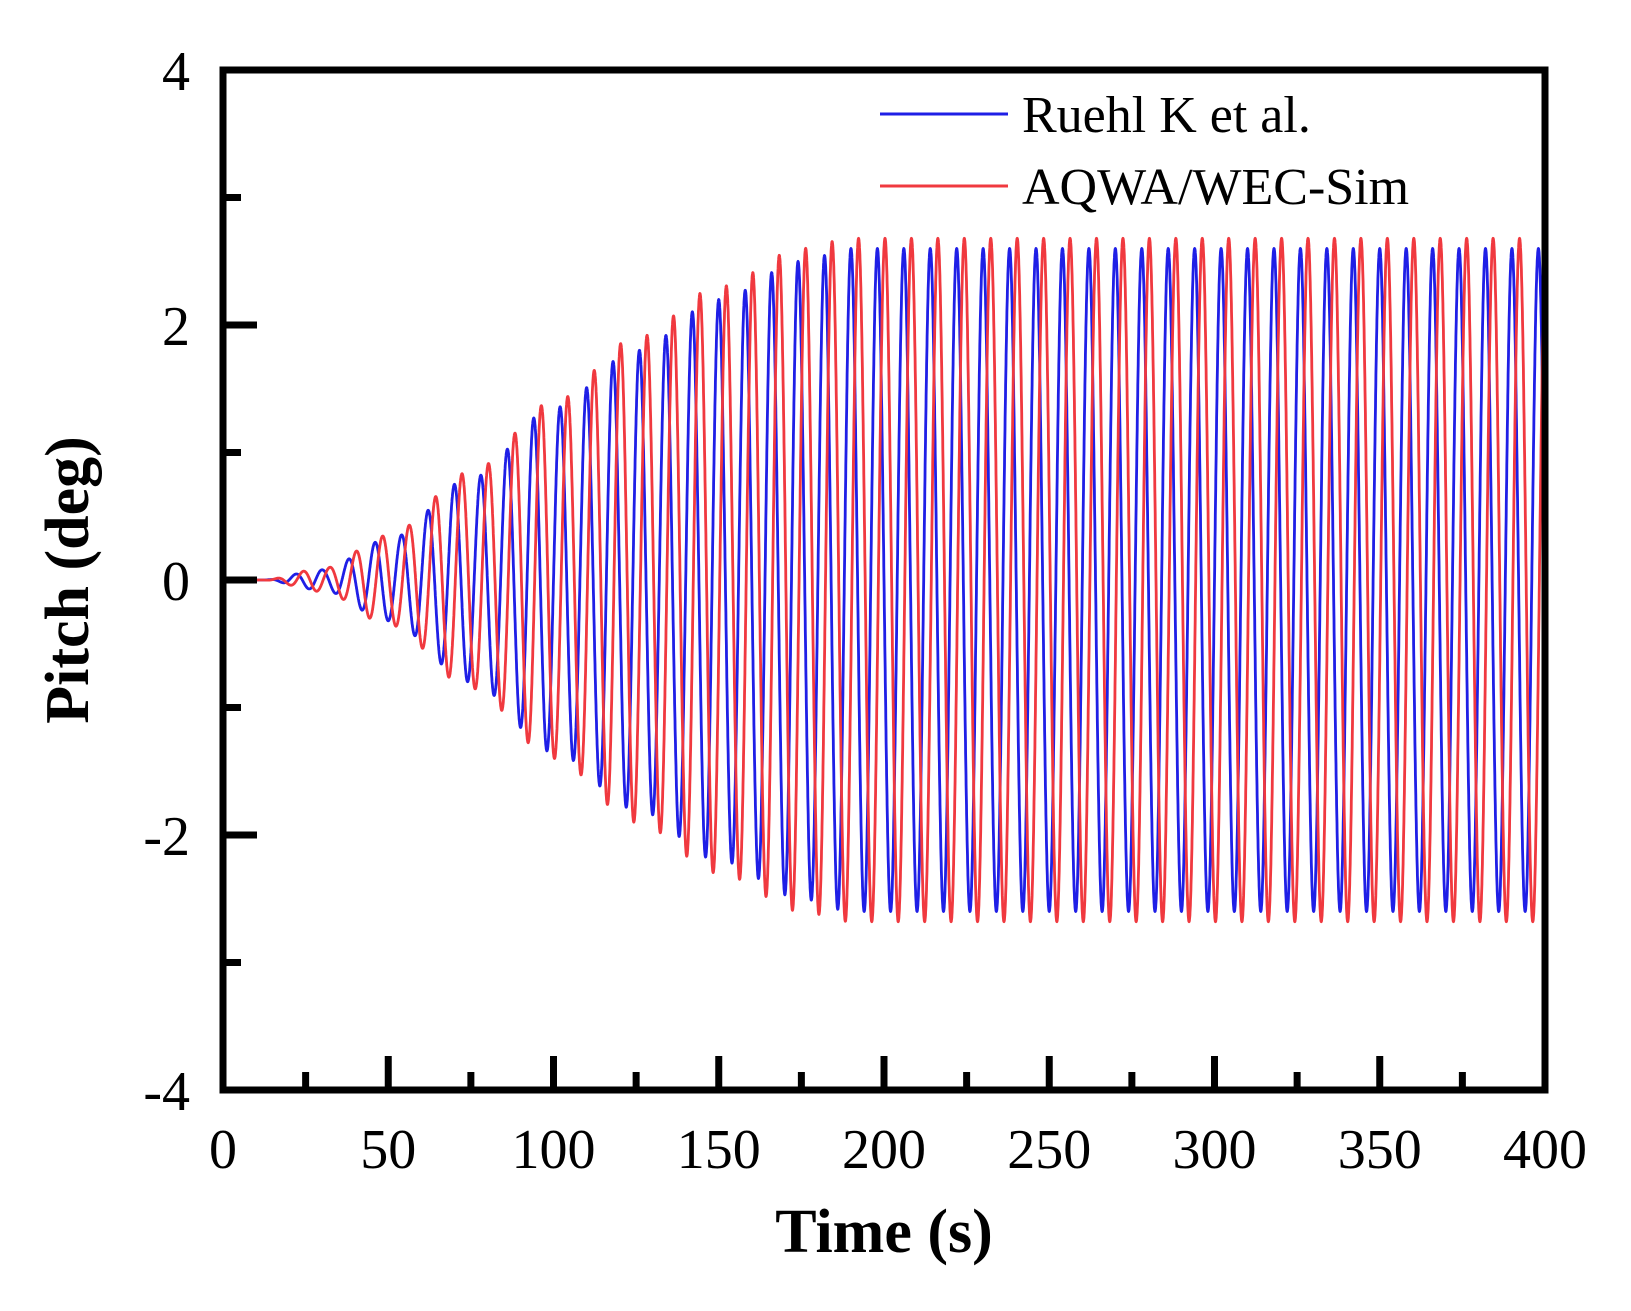  I want to click on y-tick-label: 4, so click(176, 72).